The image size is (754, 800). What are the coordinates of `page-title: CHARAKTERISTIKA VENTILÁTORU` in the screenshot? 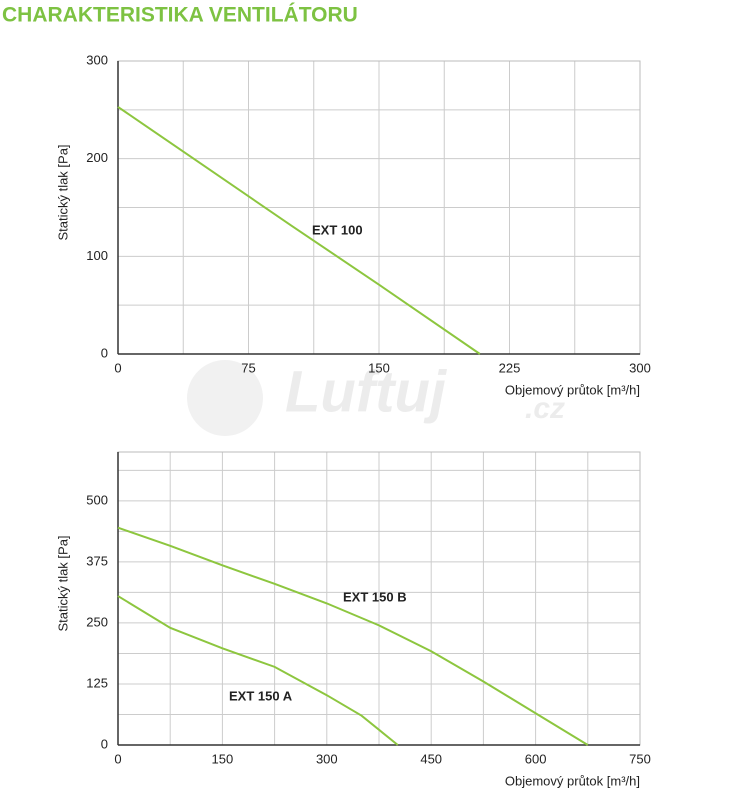 It's located at (180, 15).